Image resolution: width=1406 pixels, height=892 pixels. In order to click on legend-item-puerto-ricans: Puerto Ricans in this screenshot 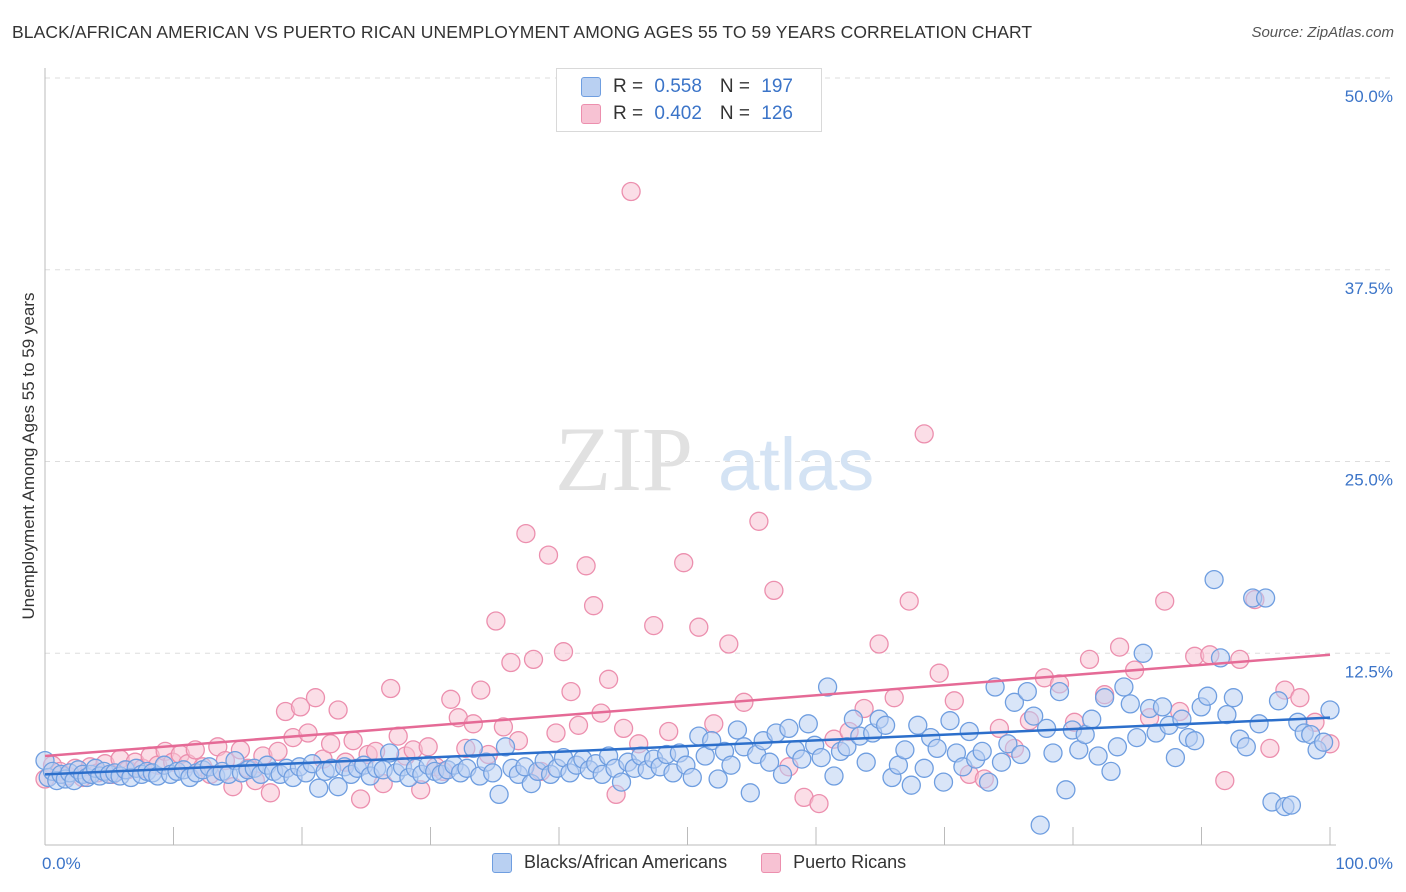, I will do `click(833, 862)`.